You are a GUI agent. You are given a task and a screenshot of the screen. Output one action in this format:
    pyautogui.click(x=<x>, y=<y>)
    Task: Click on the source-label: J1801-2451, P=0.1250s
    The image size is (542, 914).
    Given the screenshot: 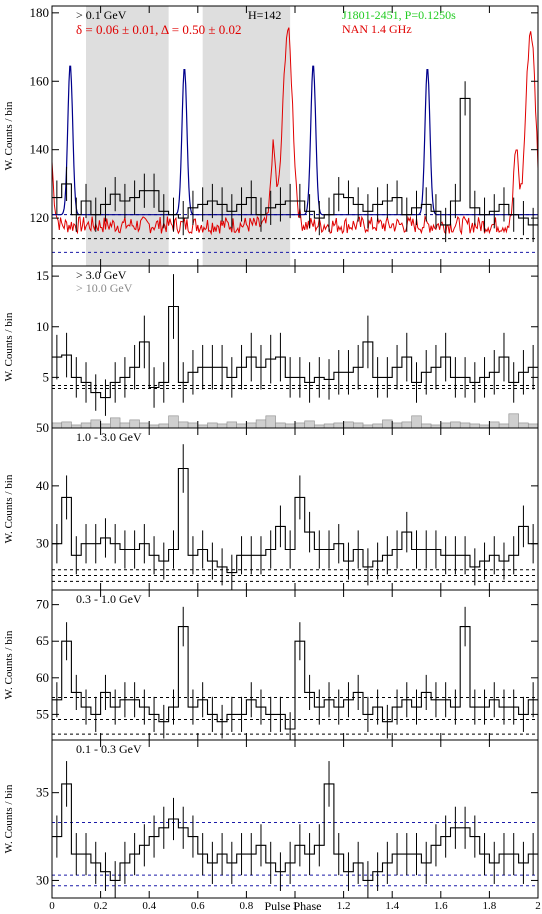 What is the action you would take?
    pyautogui.click(x=399, y=15)
    